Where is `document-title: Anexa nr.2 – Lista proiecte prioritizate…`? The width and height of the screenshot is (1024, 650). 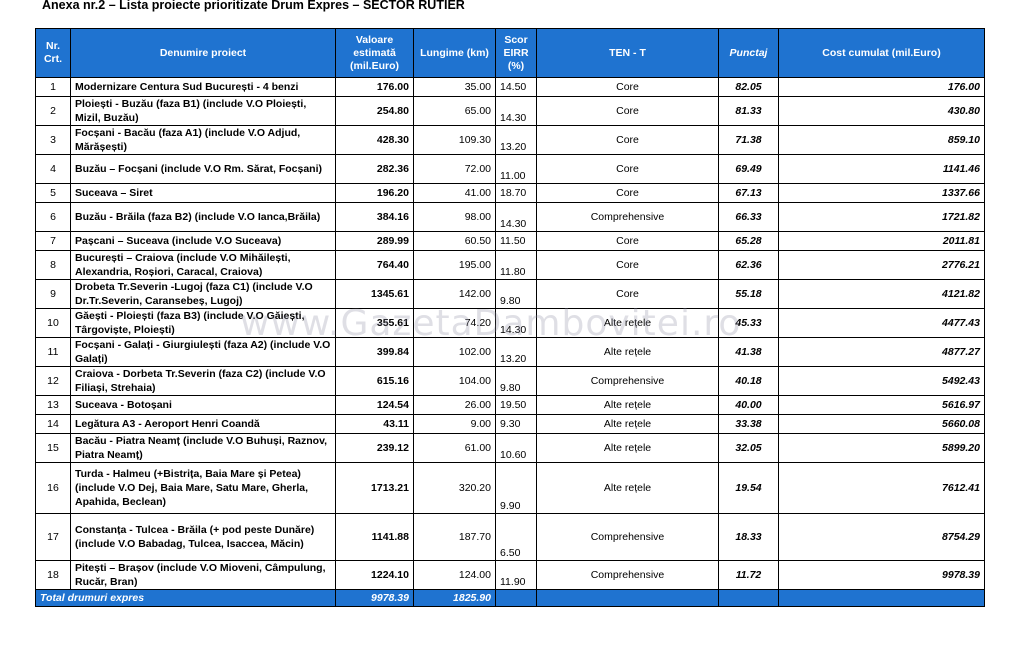
document-title: Anexa nr.2 – Lista proiecte prioritizate… is located at coordinates (253, 6).